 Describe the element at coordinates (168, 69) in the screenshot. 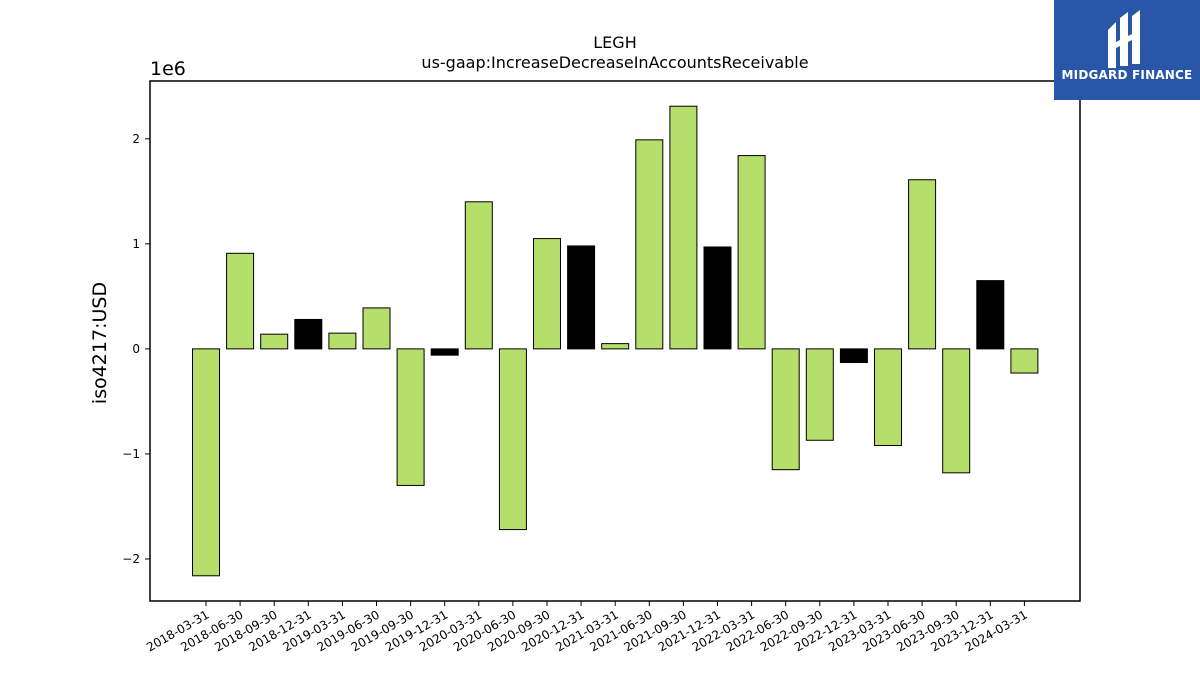

I see `y-axis-multiplier: 1e6` at that location.